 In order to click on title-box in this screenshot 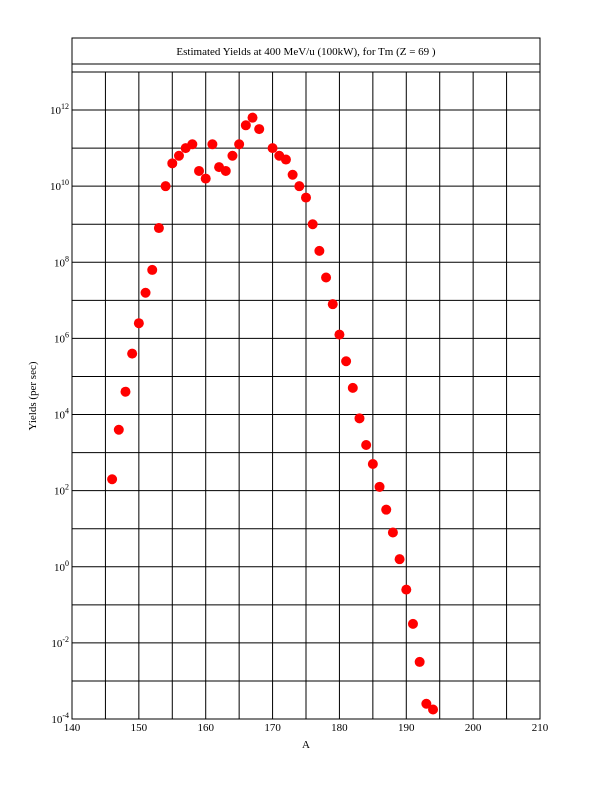, I will do `click(306, 51)`.